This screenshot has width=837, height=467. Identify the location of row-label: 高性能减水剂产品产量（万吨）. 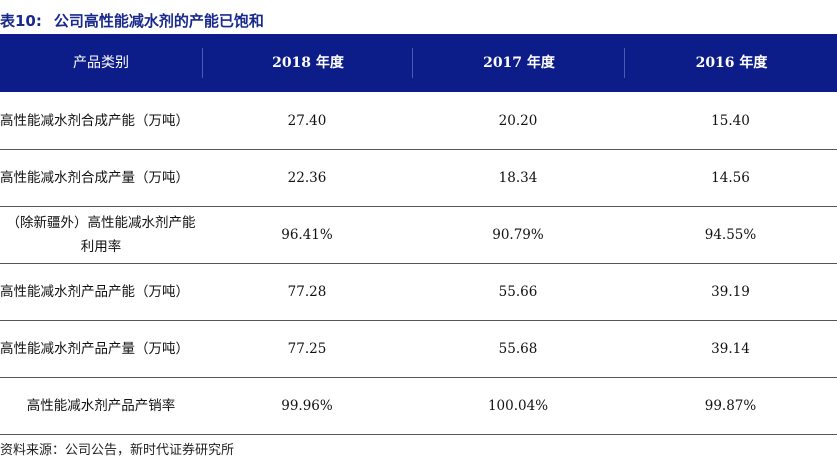
(94, 349).